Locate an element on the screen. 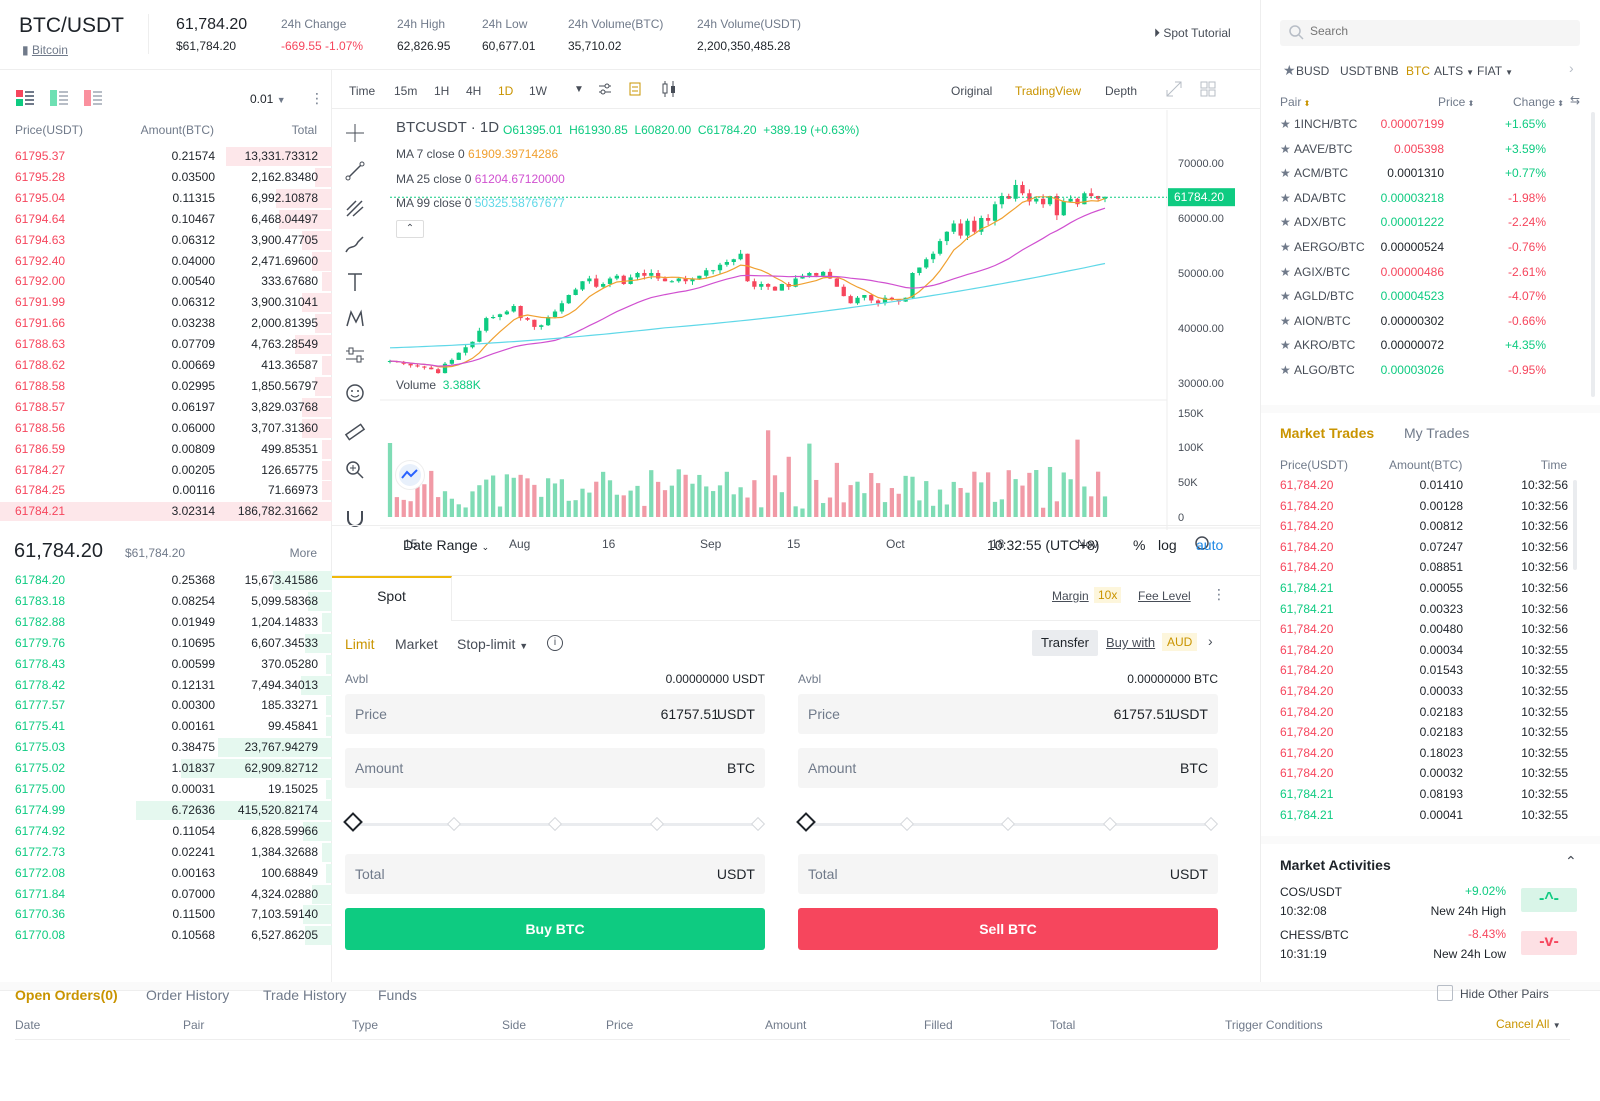 Image resolution: width=1600 pixels, height=1101 pixels. bid-row: 61770.36 0.11500 7,103.59140 is located at coordinates (166, 914).